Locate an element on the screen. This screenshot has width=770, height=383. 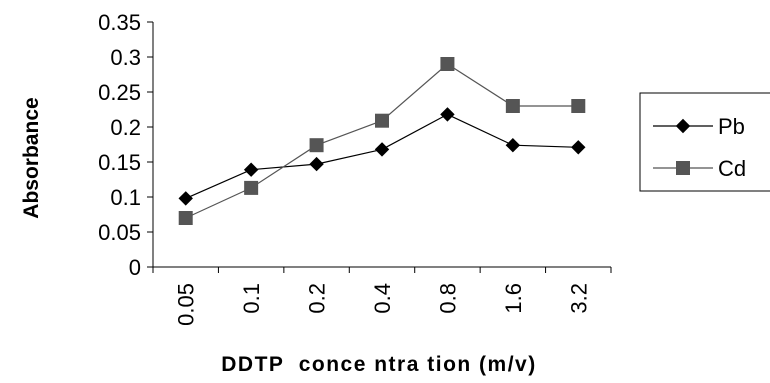
legend-item-pb: Pb is located at coordinates (699, 126).